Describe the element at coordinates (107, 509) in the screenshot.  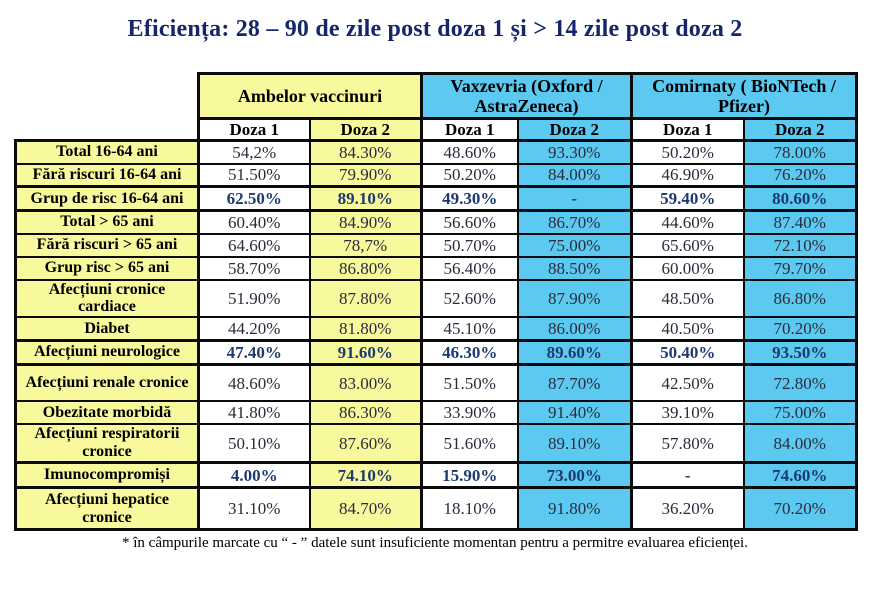
I see `row-label: Afecțiuni hepatice cronice` at that location.